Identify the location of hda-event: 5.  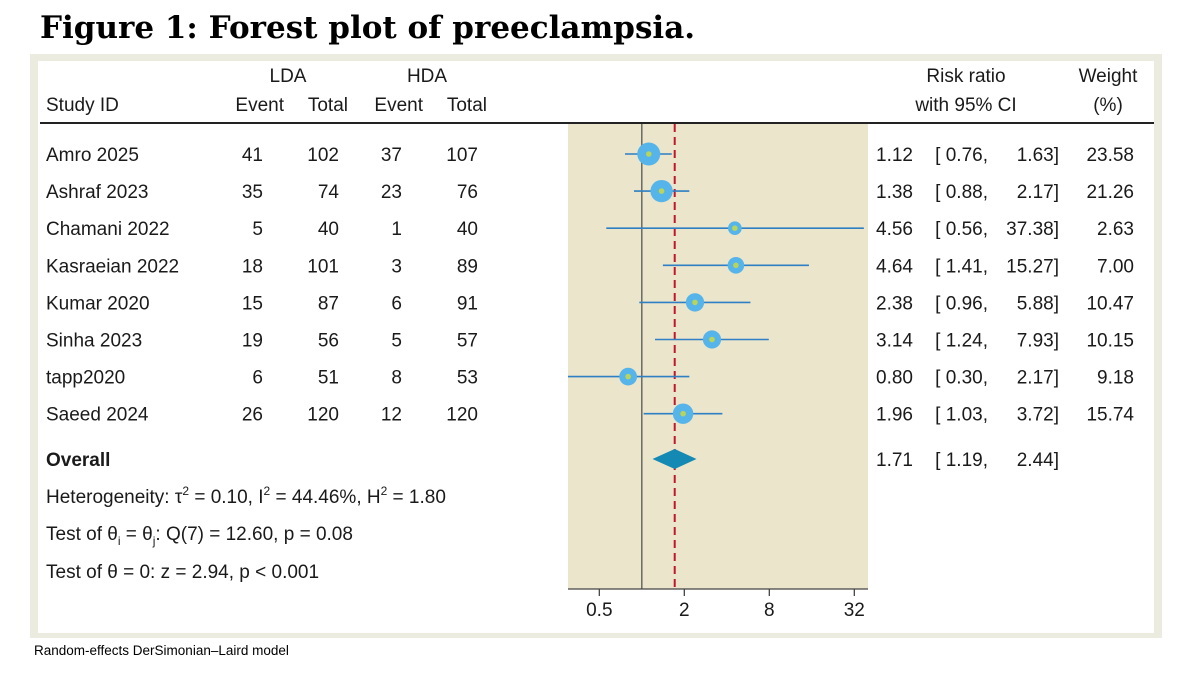
(396, 341).